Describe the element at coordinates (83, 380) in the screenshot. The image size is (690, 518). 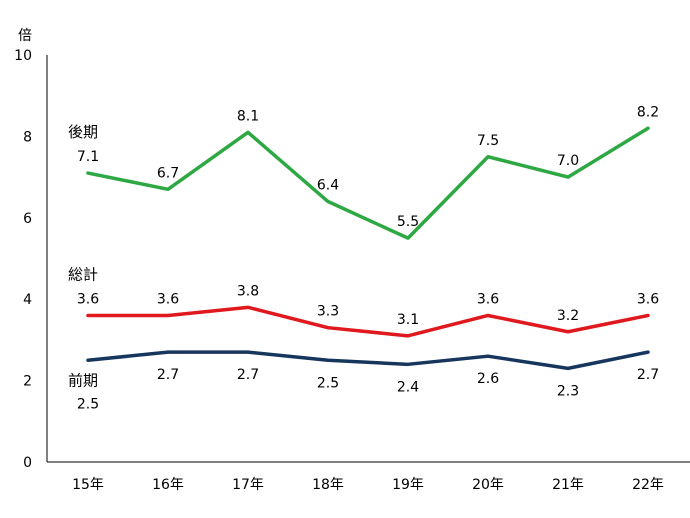
I see `series-name-label: 前期` at that location.